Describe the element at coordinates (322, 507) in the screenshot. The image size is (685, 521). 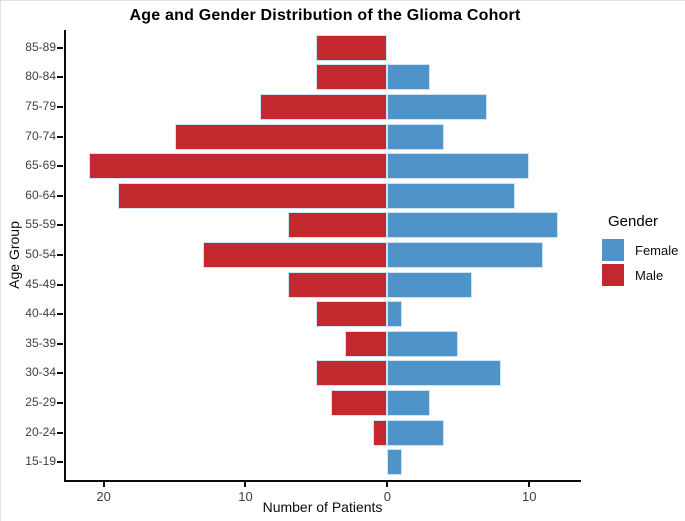
I see `x-axis-title: Number of Patients` at that location.